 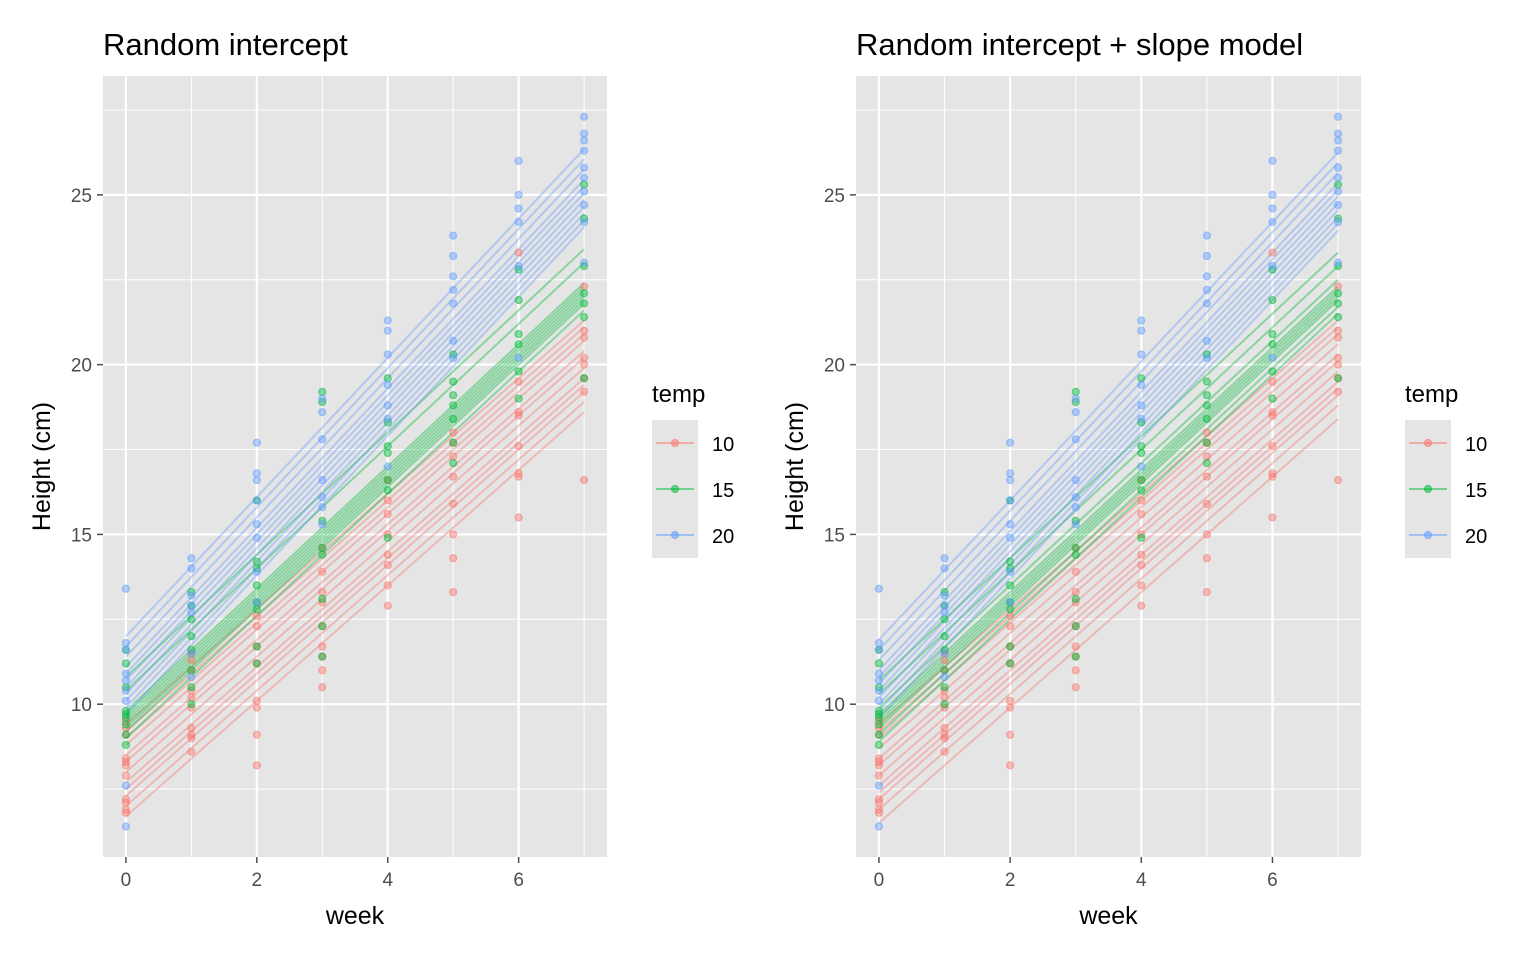 What do you see at coordinates (355, 916) in the screenshot?
I see `x-axis-title: week` at bounding box center [355, 916].